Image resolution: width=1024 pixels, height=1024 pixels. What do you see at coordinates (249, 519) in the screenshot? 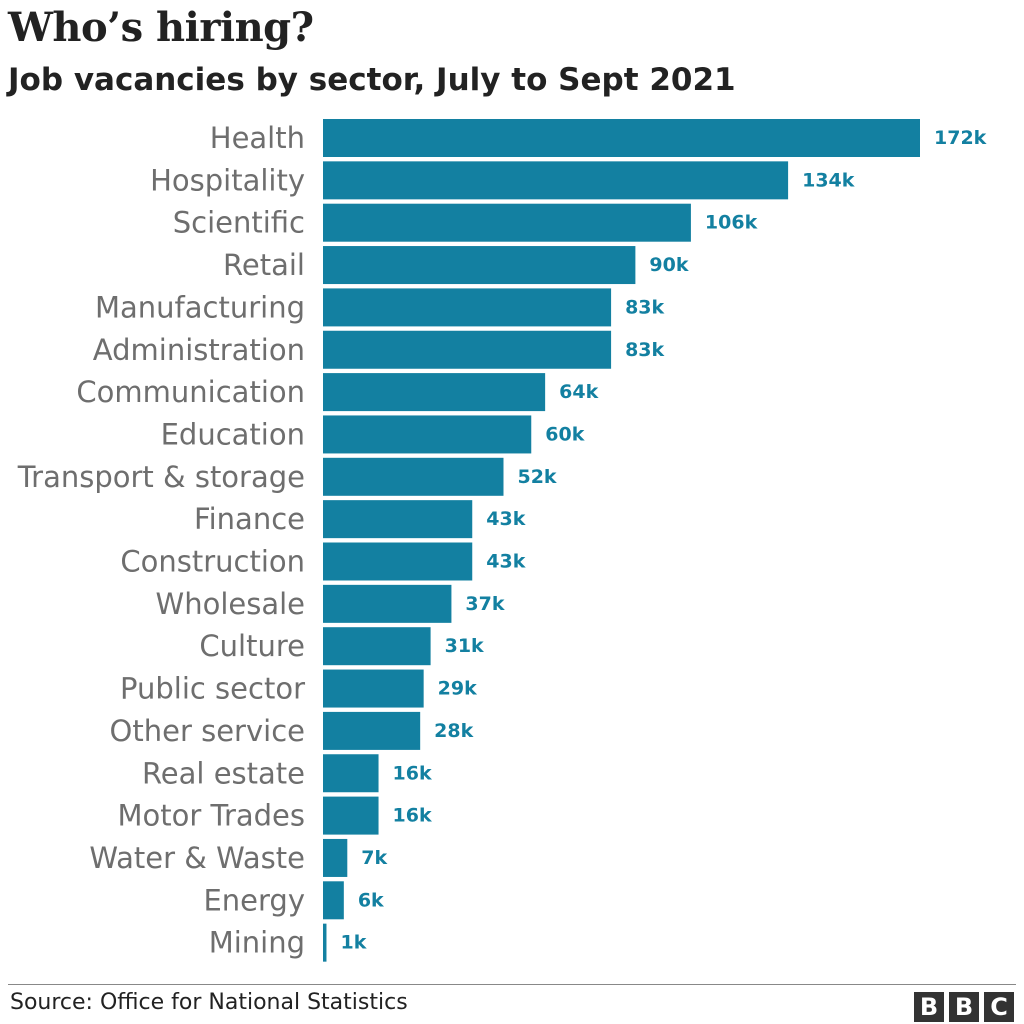
I see `category-label: Finance` at bounding box center [249, 519].